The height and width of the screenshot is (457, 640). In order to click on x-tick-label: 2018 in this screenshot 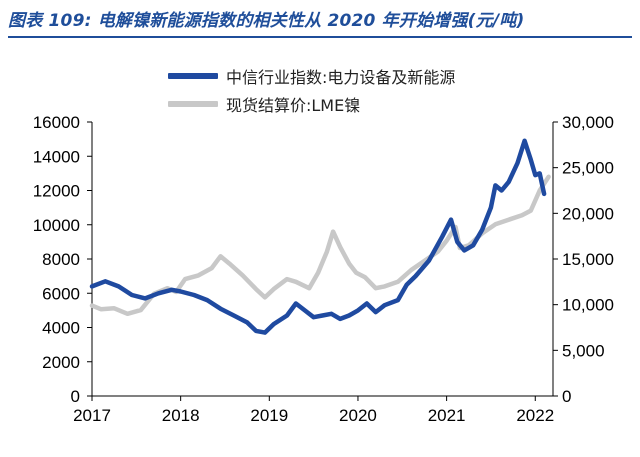, I will do `click(181, 415)`.